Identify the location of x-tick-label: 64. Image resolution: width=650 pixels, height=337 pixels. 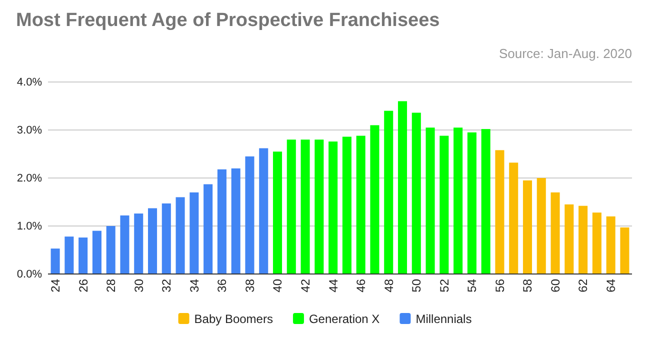
(611, 285).